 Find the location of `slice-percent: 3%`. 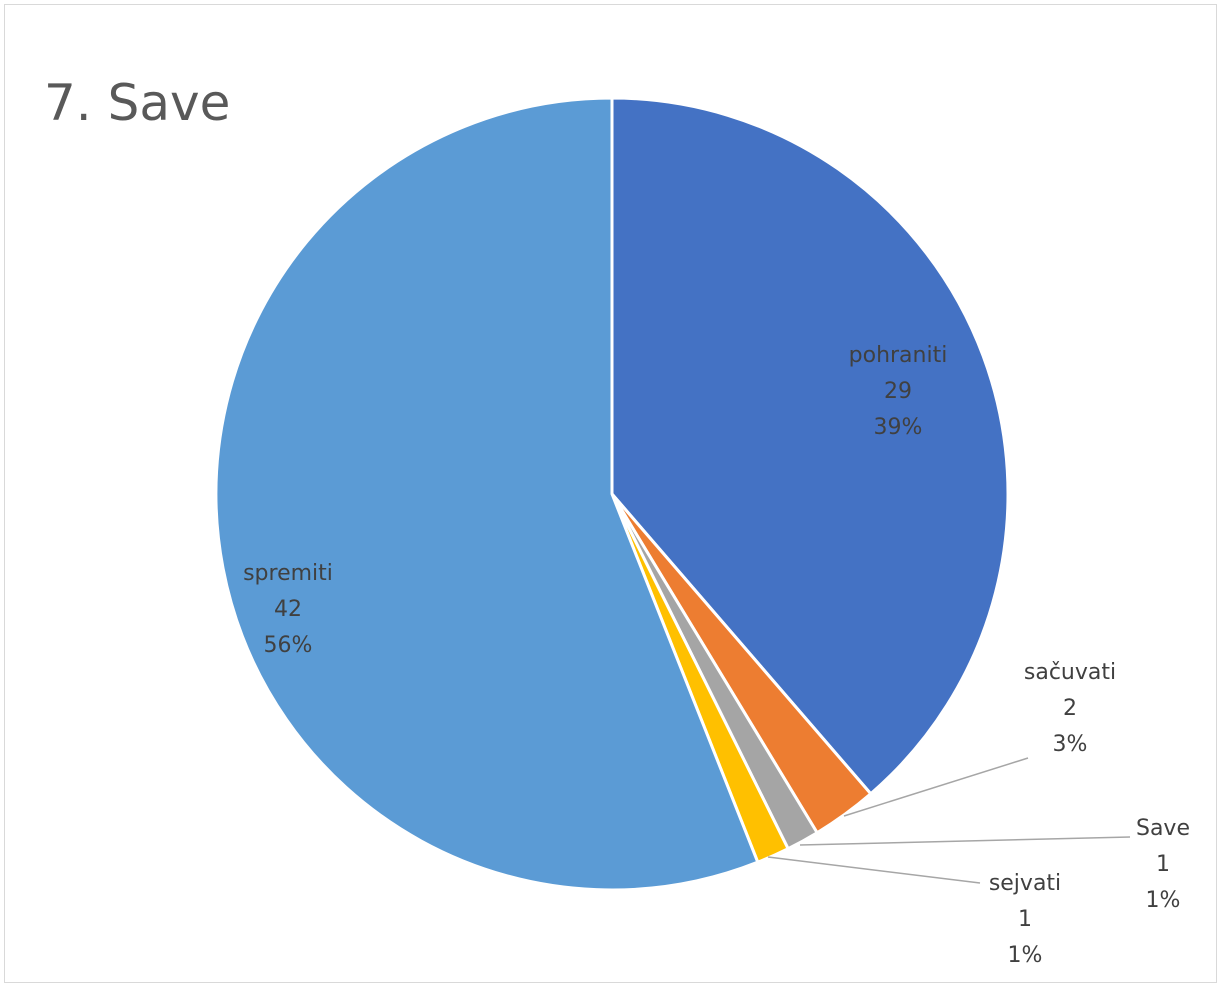

slice-percent: 3% is located at coordinates (1070, 744).